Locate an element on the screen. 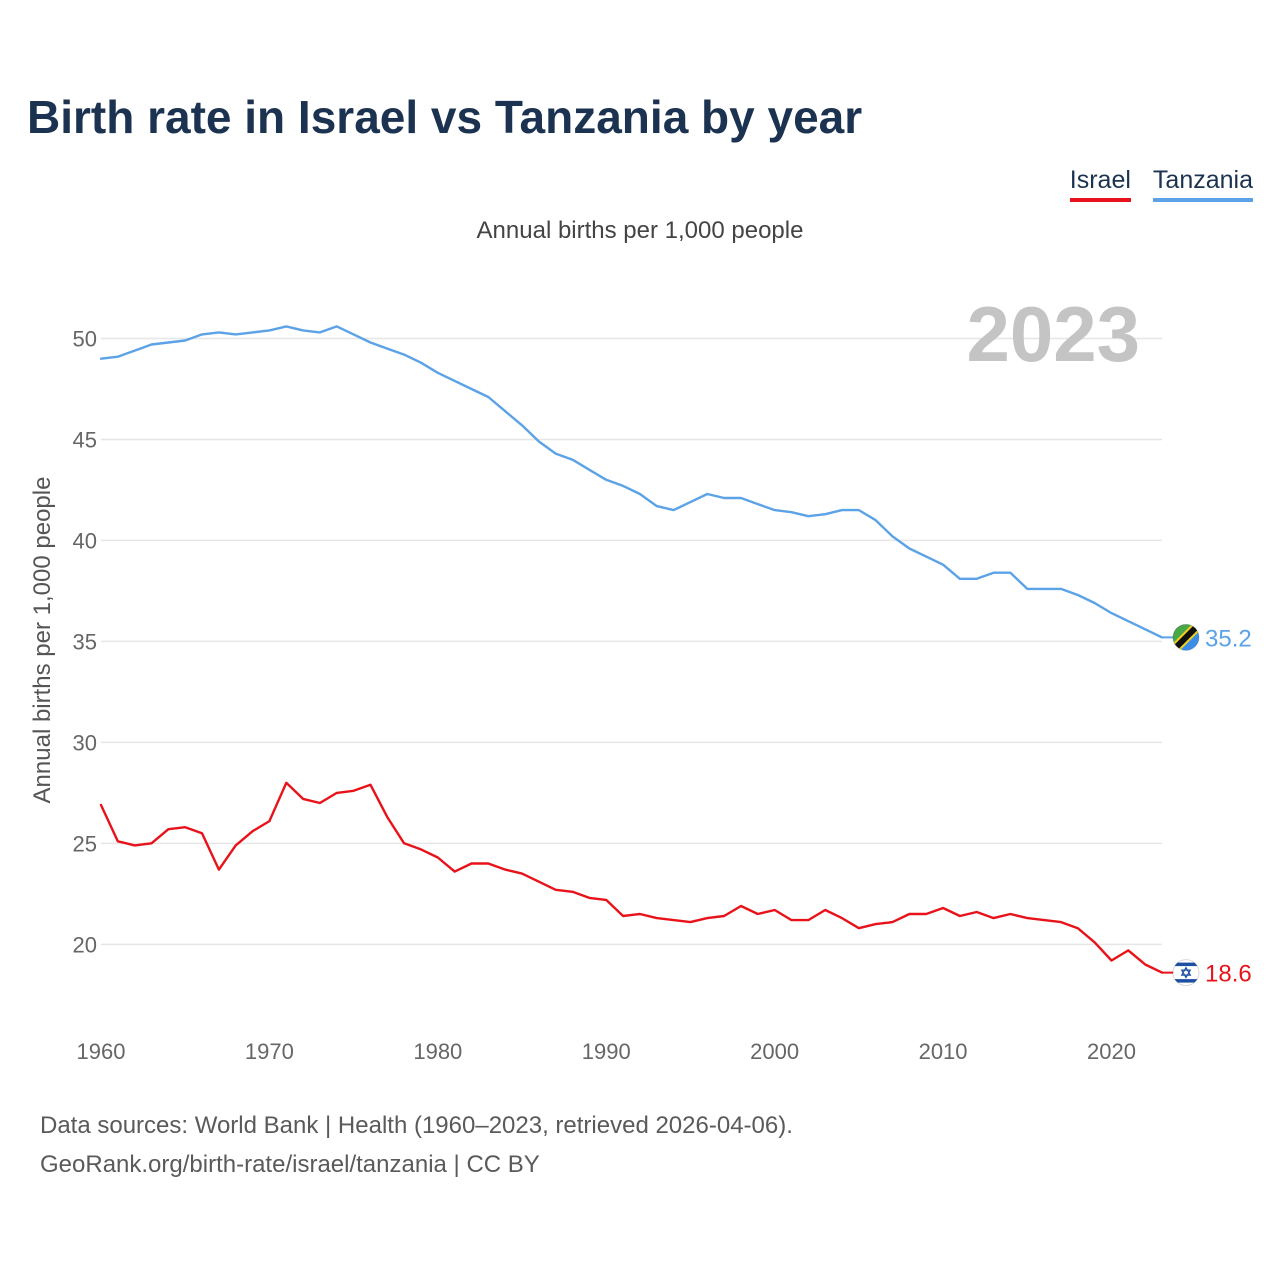  x-axis-ticks: 1960 1970 1980 1990 2000 2010 2020 is located at coordinates (606, 1051).